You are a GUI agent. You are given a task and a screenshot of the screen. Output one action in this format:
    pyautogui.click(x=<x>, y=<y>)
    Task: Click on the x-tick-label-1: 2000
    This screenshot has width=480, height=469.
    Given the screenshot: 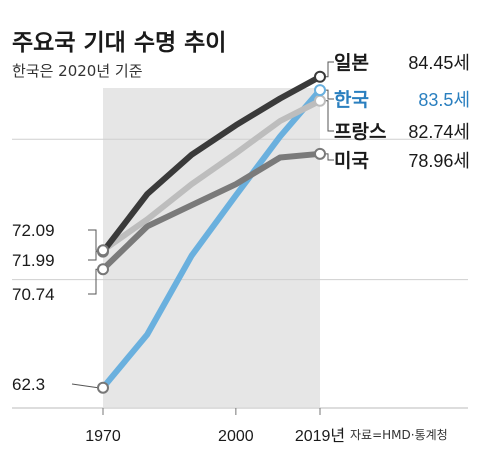 What is the action you would take?
    pyautogui.click(x=236, y=436)
    